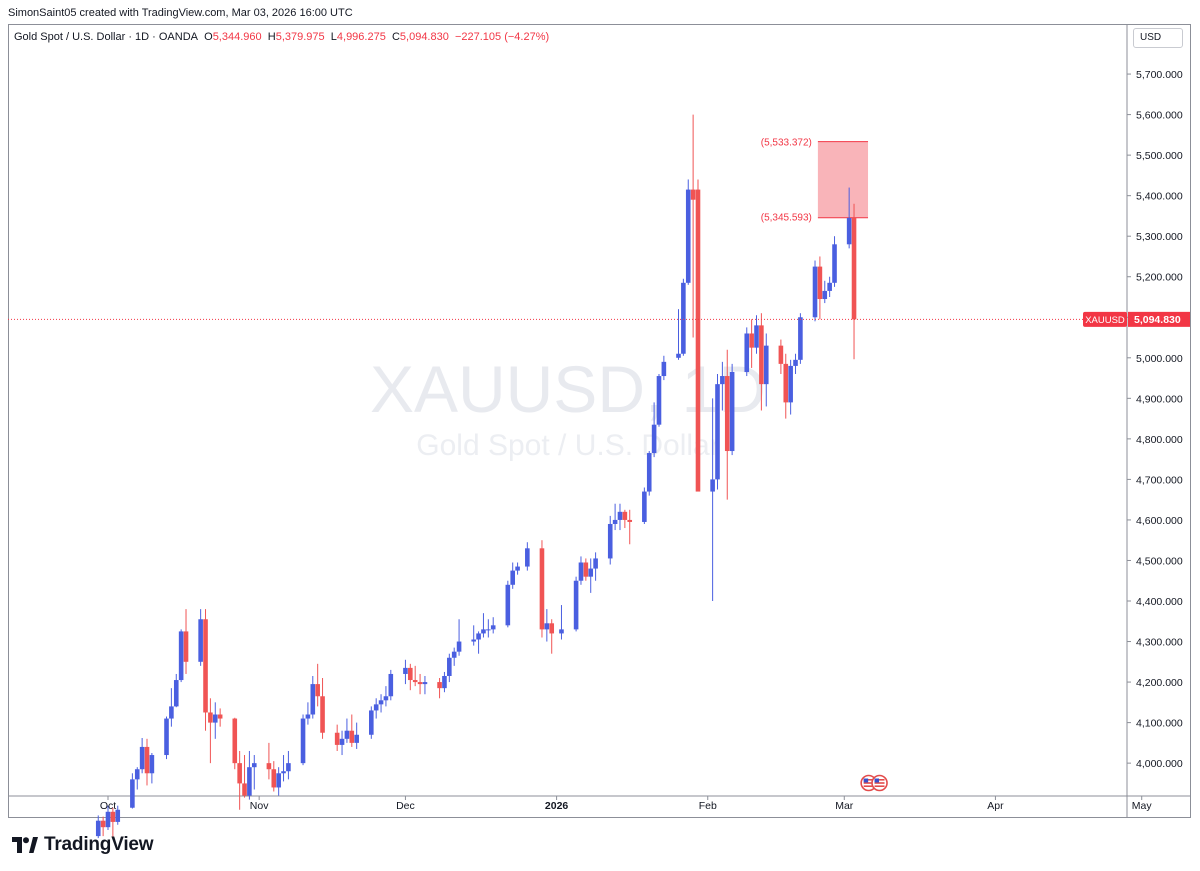 The width and height of the screenshot is (1200, 871). What do you see at coordinates (567, 445) in the screenshot?
I see `watermark-name: Gold Spot / U.S. Dollar` at bounding box center [567, 445].